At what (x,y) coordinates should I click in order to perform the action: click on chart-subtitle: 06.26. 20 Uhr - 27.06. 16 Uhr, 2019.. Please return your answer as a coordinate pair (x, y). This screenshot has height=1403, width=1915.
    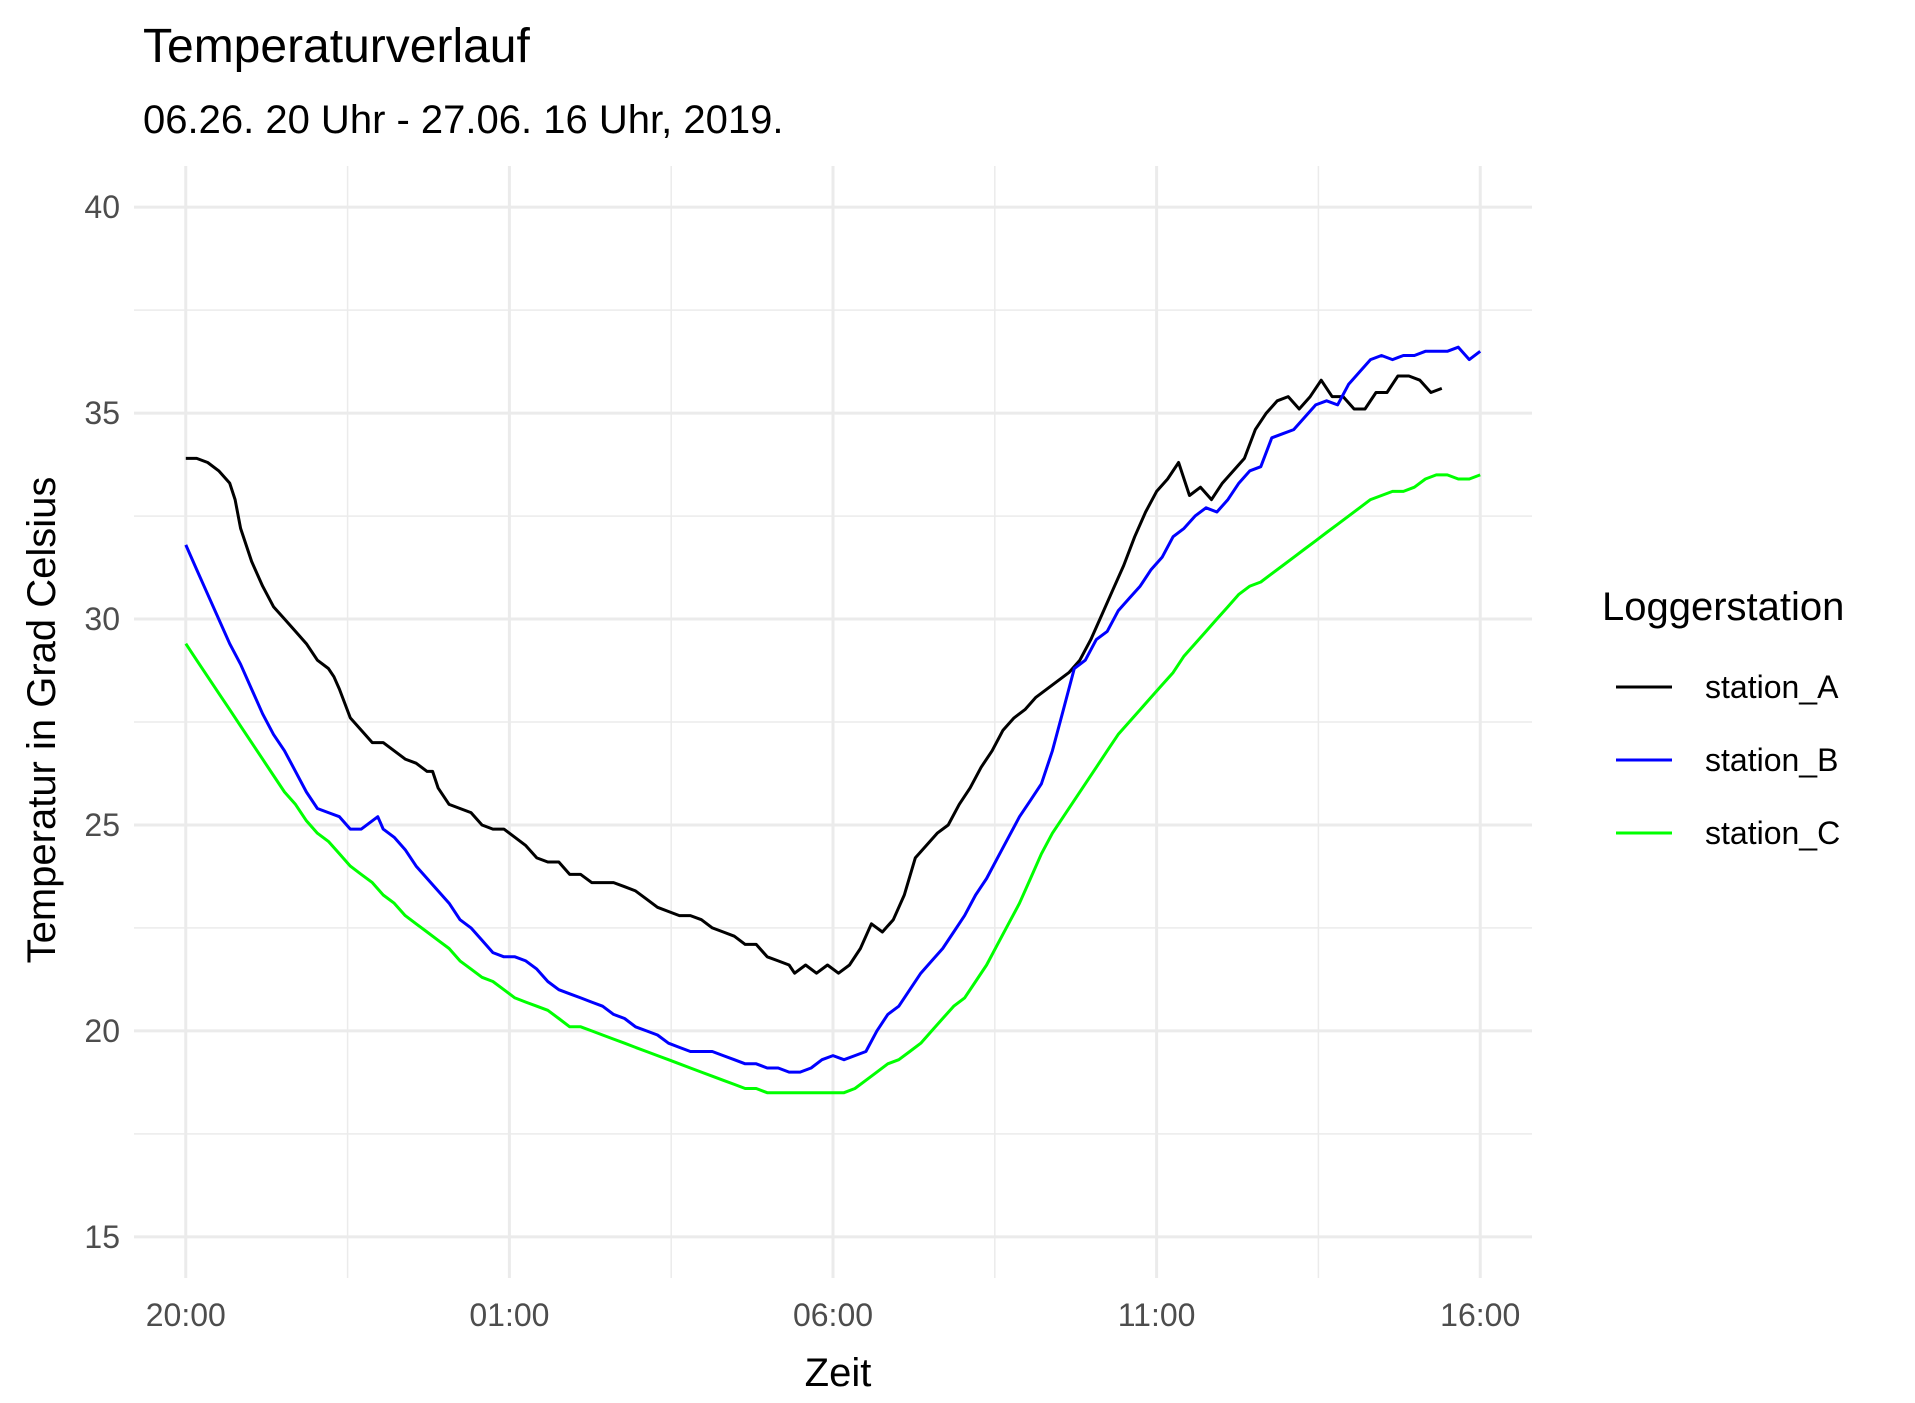
    Looking at the image, I should click on (463, 120).